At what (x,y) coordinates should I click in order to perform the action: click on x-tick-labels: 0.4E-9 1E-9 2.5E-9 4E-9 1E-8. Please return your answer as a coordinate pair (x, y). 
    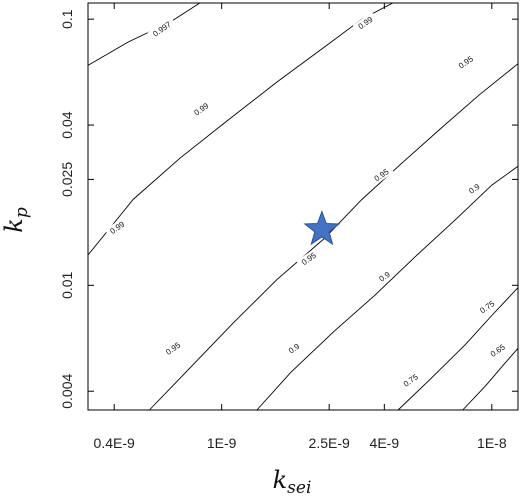
    Looking at the image, I should click on (300, 443).